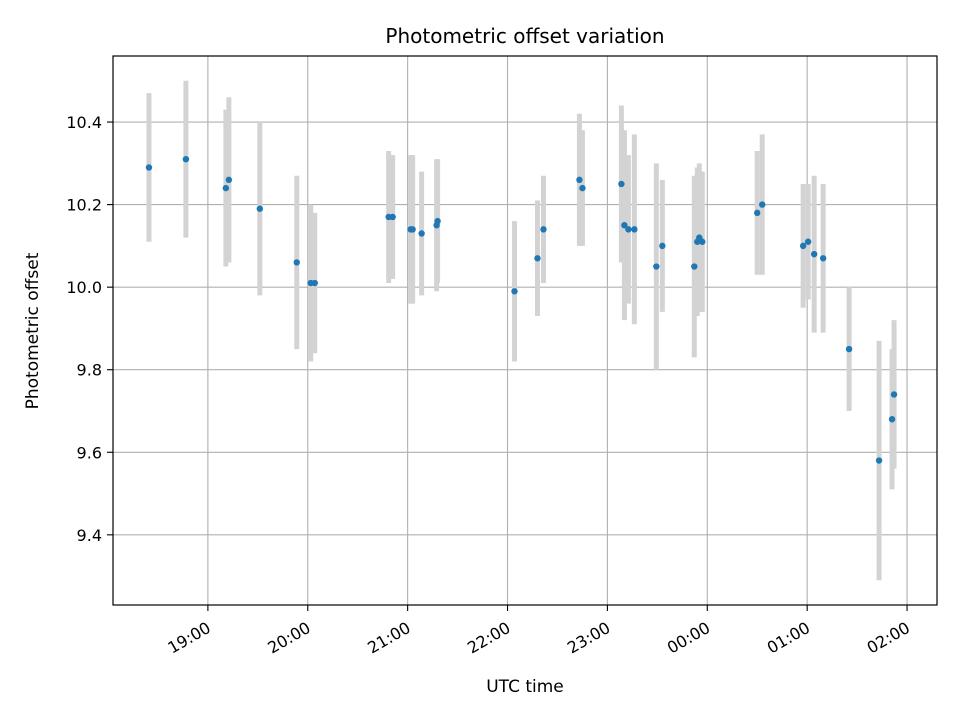 The height and width of the screenshot is (720, 960). Describe the element at coordinates (89, 535) in the screenshot. I see `y-tick-label: 9.4` at that location.